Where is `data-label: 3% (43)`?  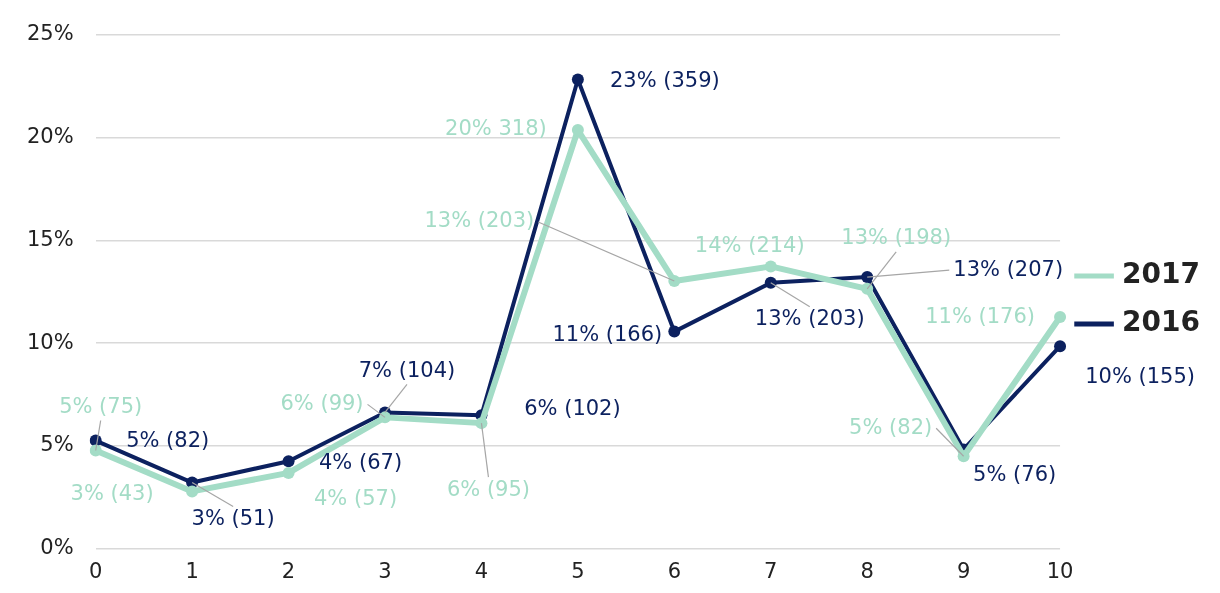
data-label: 3% (43) is located at coordinates (112, 492).